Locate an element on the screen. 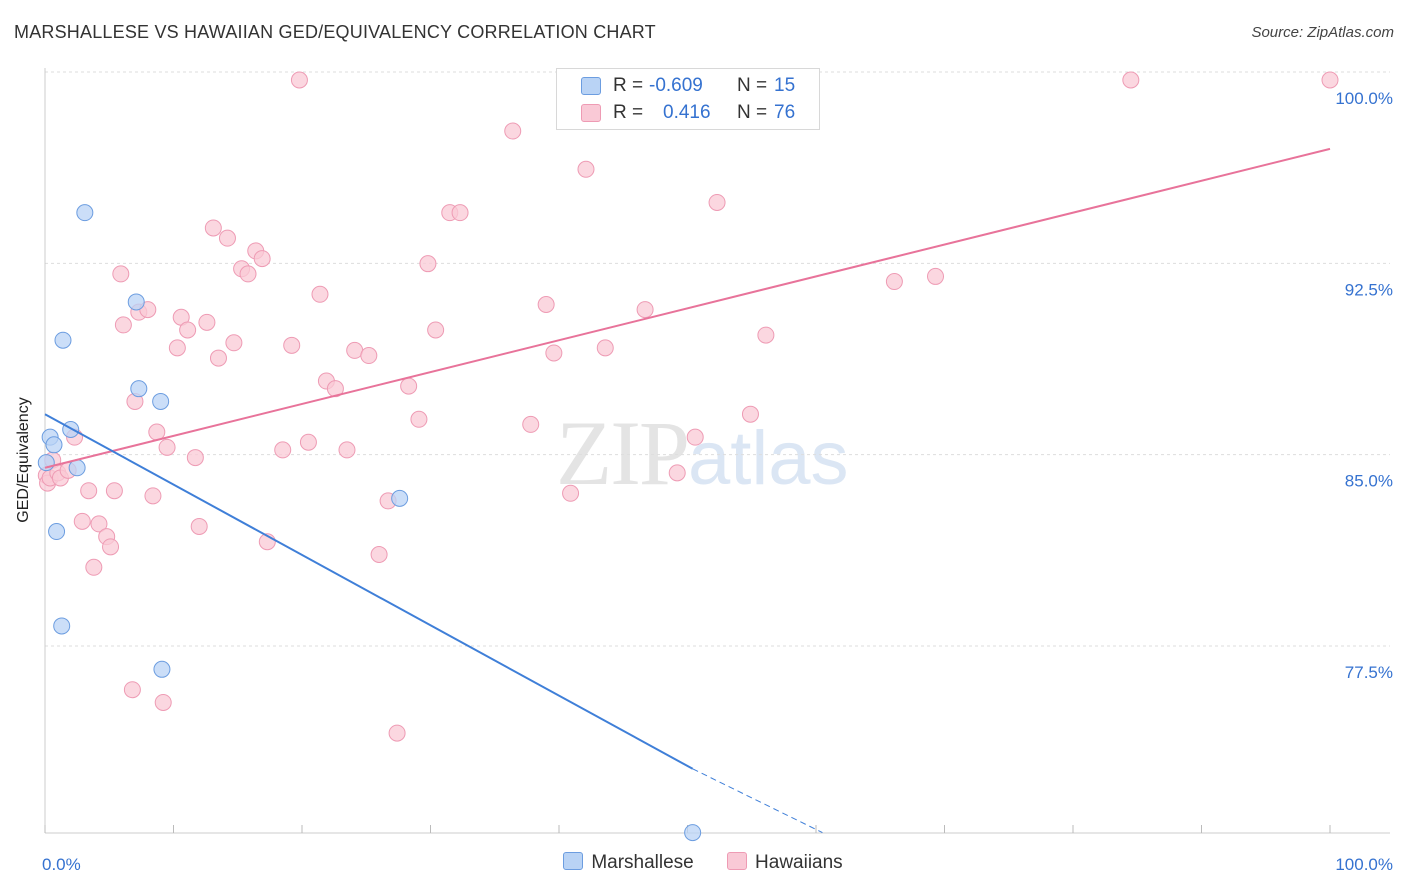  stats-box: R = -0.609 N = 15 R = 0.416 N = 76 is located at coordinates (688, 99).